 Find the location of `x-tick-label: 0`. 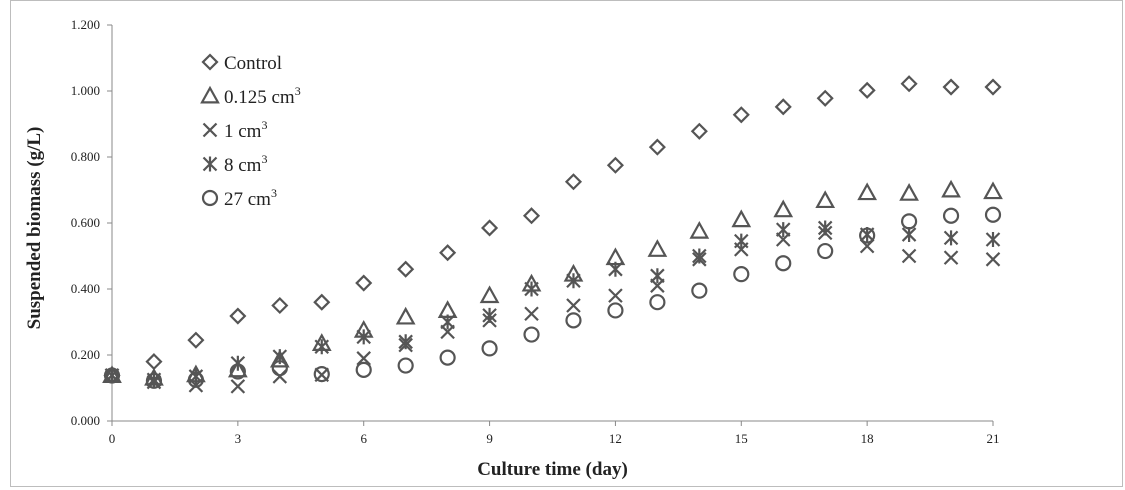

x-tick-label: 0 is located at coordinates (112, 438).